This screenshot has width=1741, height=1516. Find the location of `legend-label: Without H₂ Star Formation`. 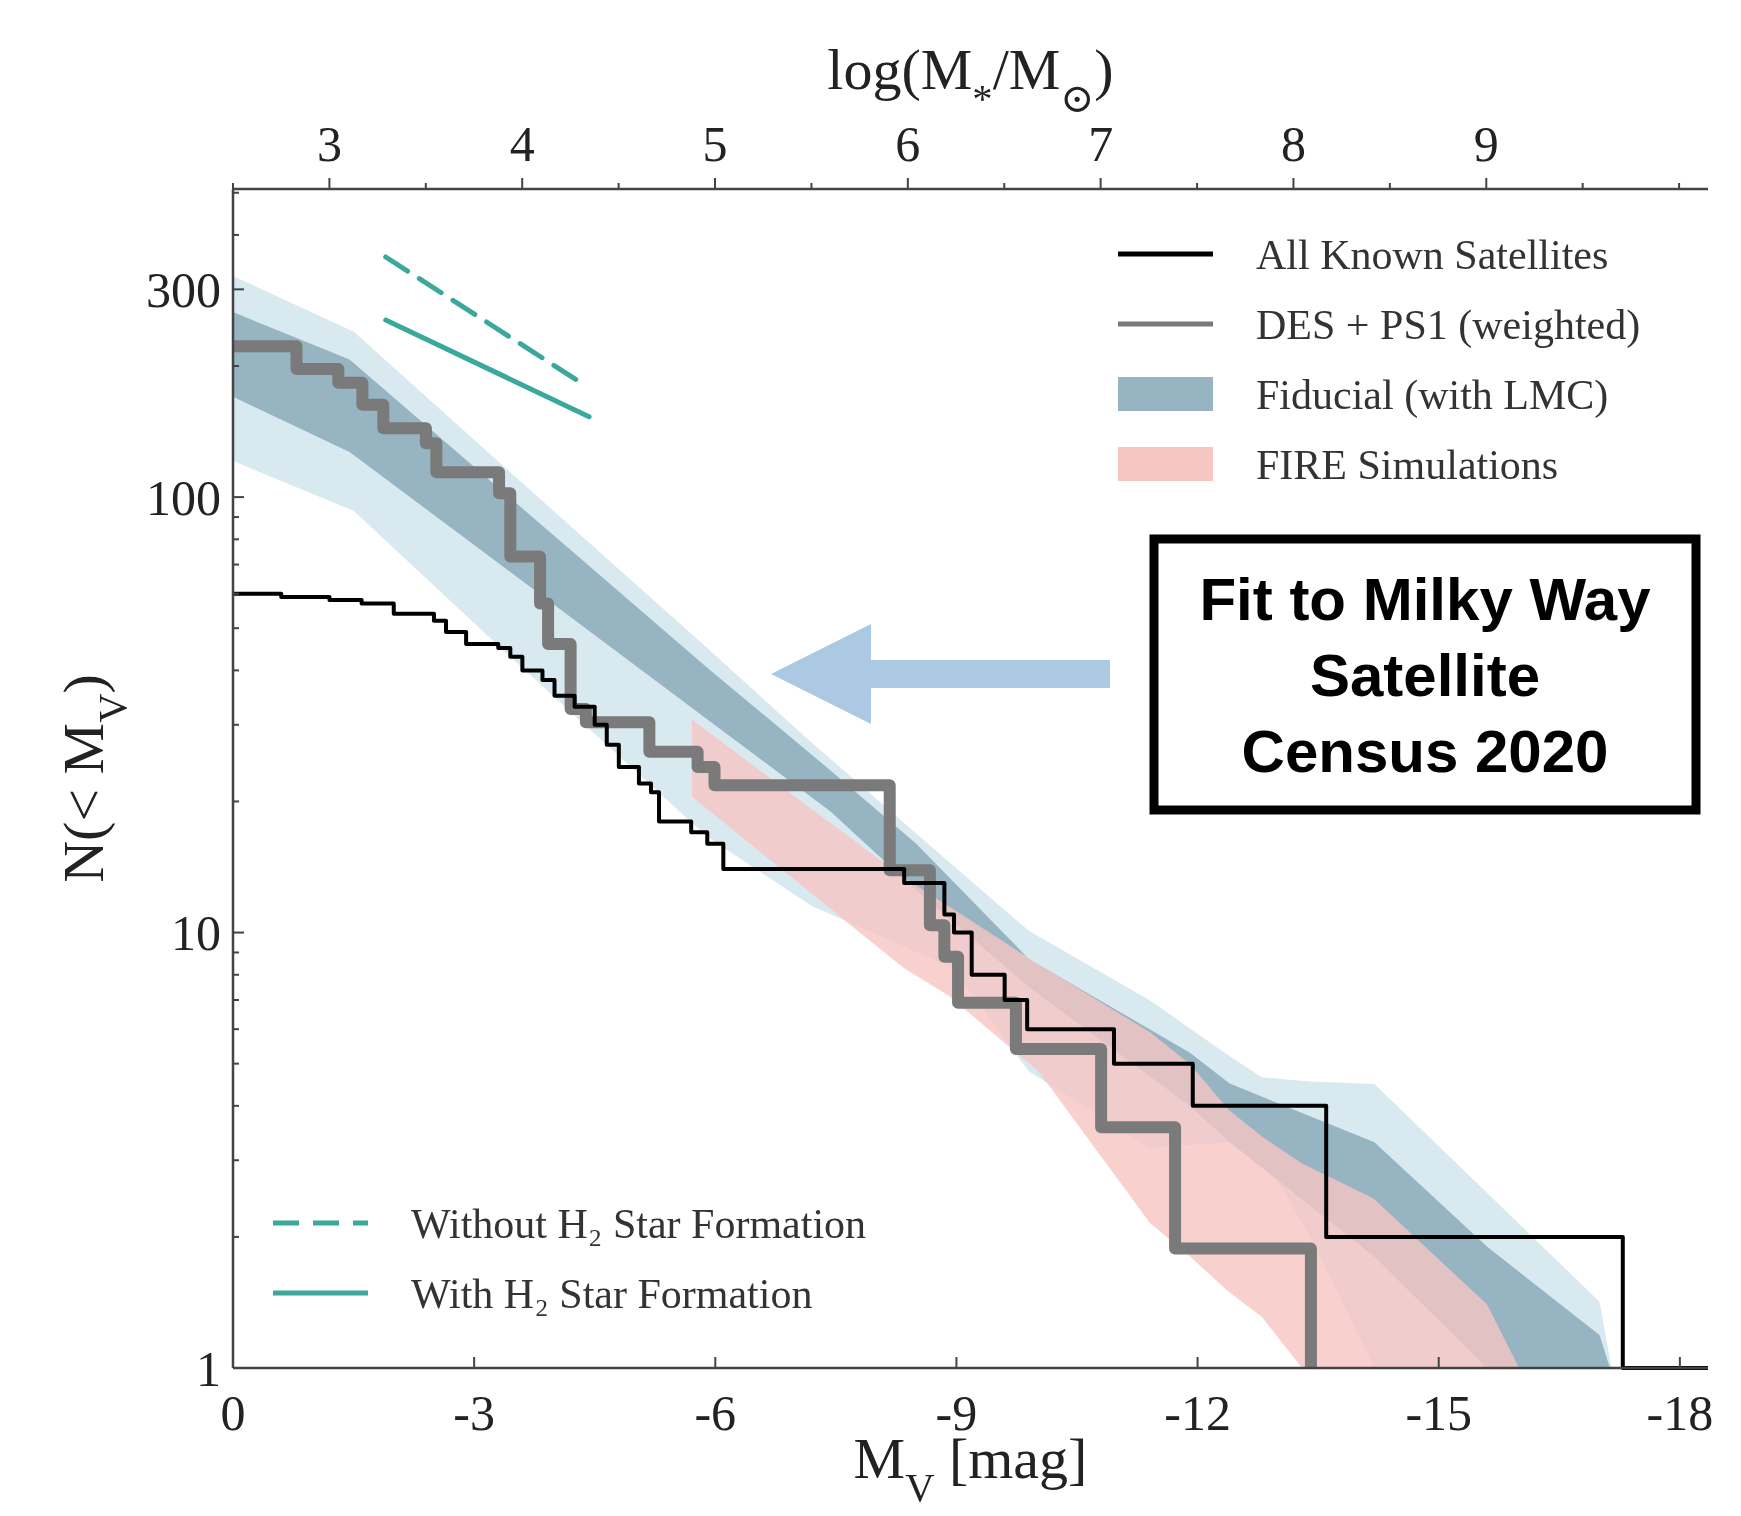

legend-label: Without H₂ Star Formation is located at coordinates (639, 1223).